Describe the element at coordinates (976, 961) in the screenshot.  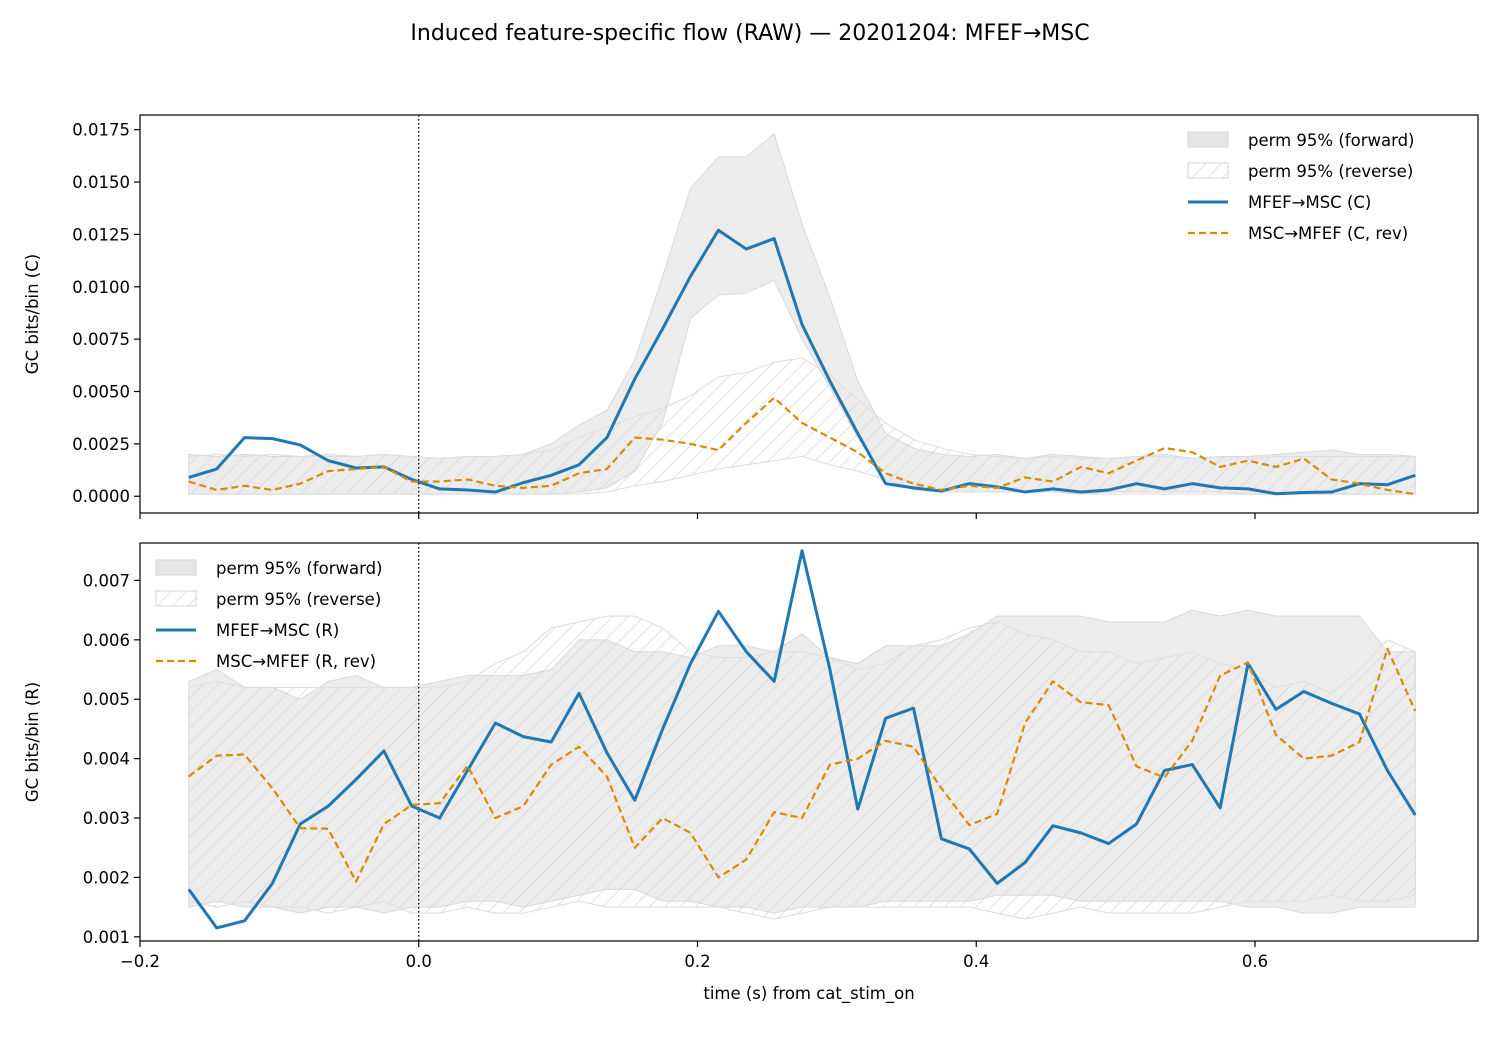
I see `x-tick-label: 0.4` at that location.